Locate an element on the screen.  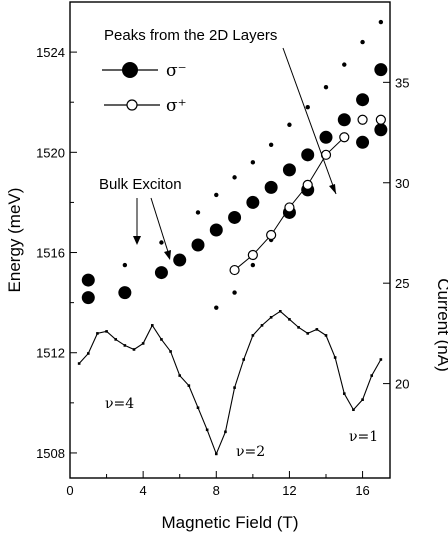
annotation-nu-4: ν=4 is located at coordinates (119, 404).